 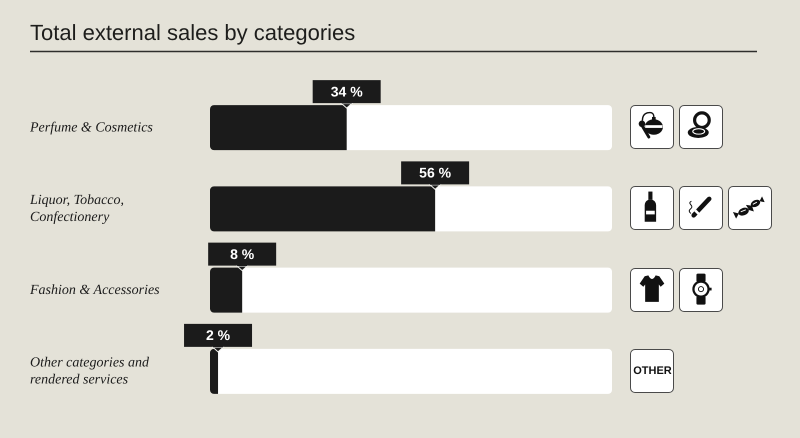 What do you see at coordinates (90, 372) in the screenshot?
I see `y-tick-label: Other categories and rendered services` at bounding box center [90, 372].